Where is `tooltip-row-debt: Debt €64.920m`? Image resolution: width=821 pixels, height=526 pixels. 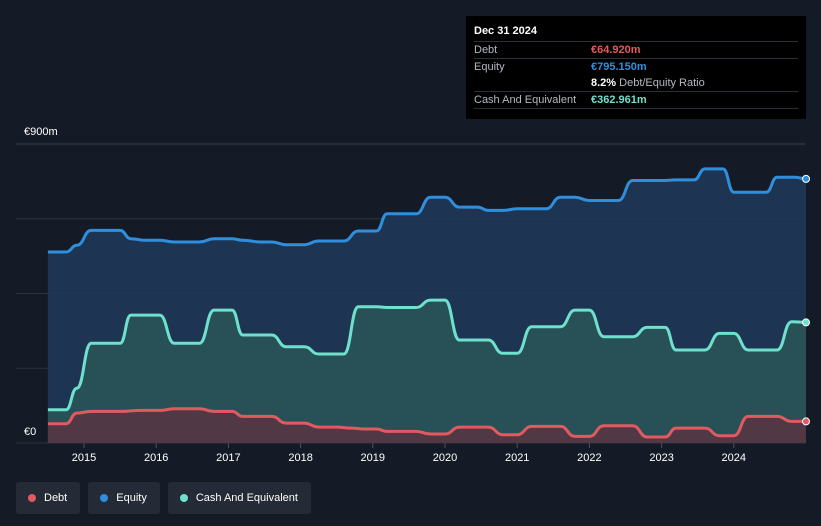
tooltip-row-debt: Debt €64.920m is located at coordinates (636, 50).